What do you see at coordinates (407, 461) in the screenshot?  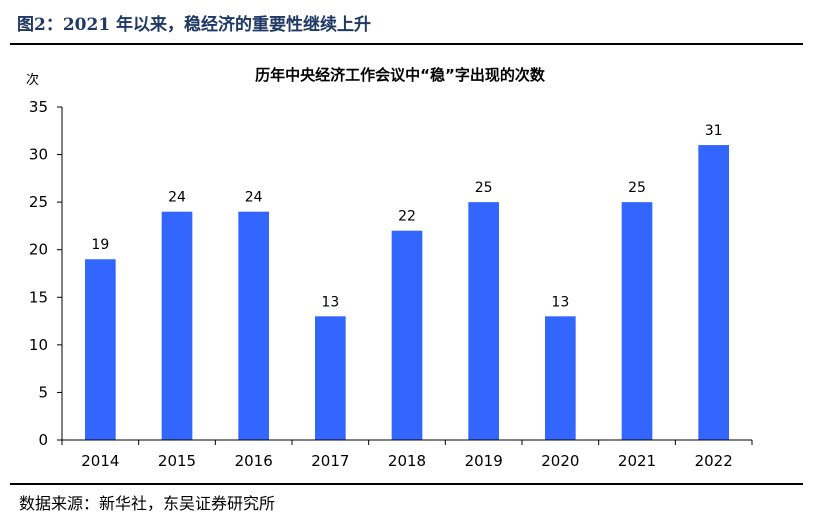 I see `x-tick-label-2018: 2018` at bounding box center [407, 461].